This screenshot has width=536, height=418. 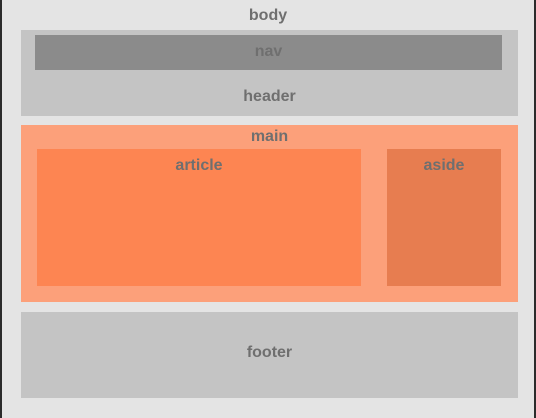 I want to click on header-label: header, so click(x=269, y=96).